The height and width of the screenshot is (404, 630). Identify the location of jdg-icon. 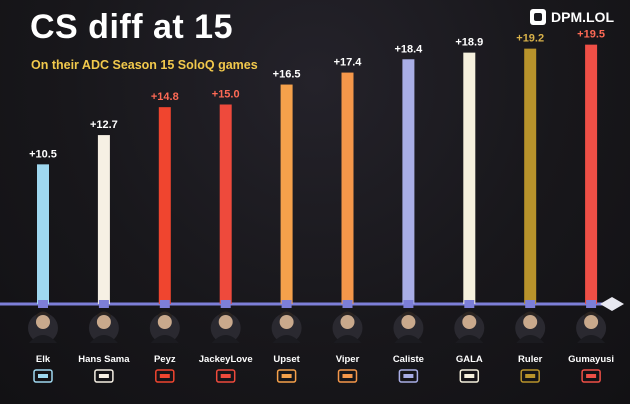
(165, 376).